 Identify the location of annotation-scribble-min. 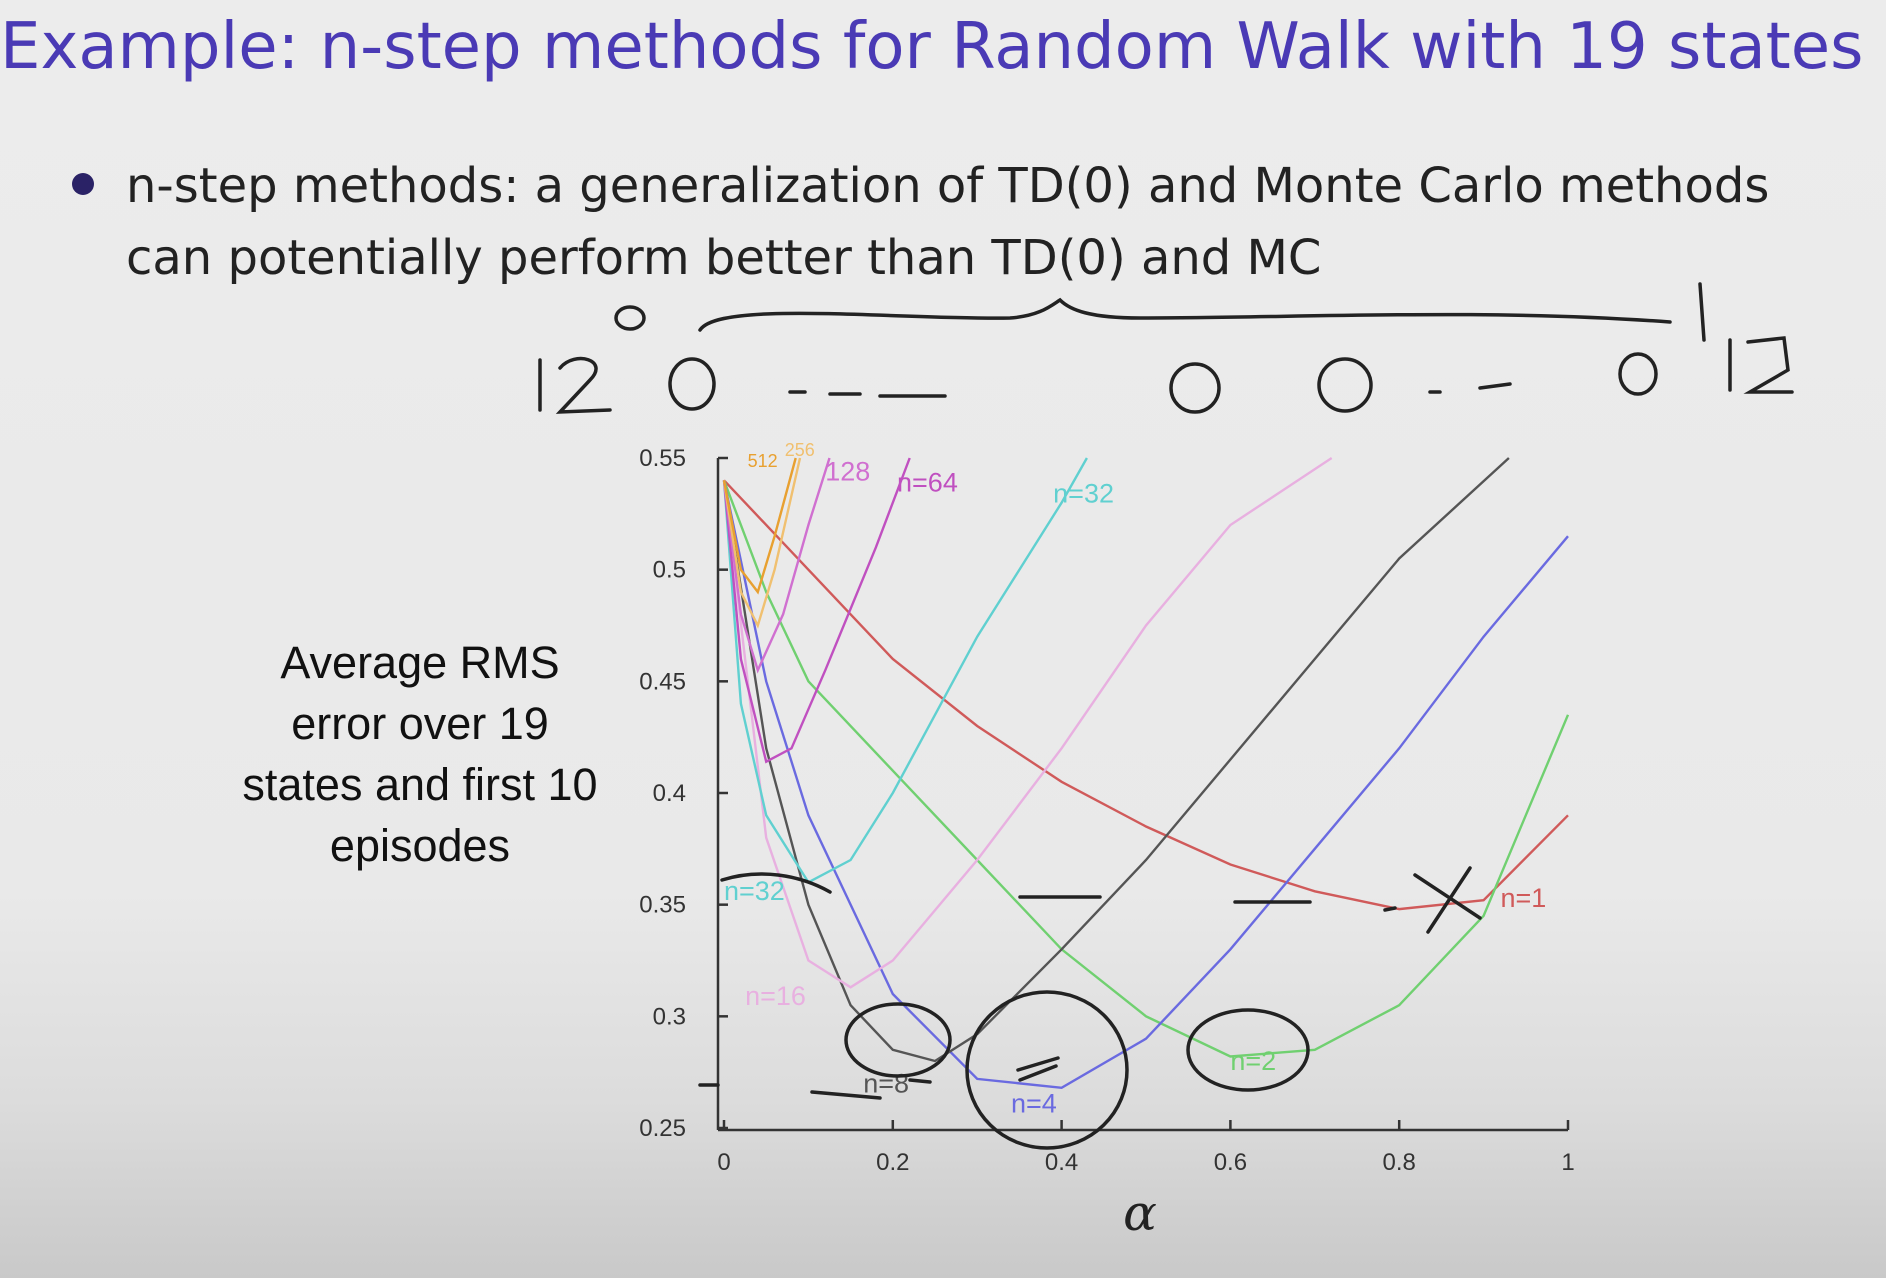
(1038, 1069).